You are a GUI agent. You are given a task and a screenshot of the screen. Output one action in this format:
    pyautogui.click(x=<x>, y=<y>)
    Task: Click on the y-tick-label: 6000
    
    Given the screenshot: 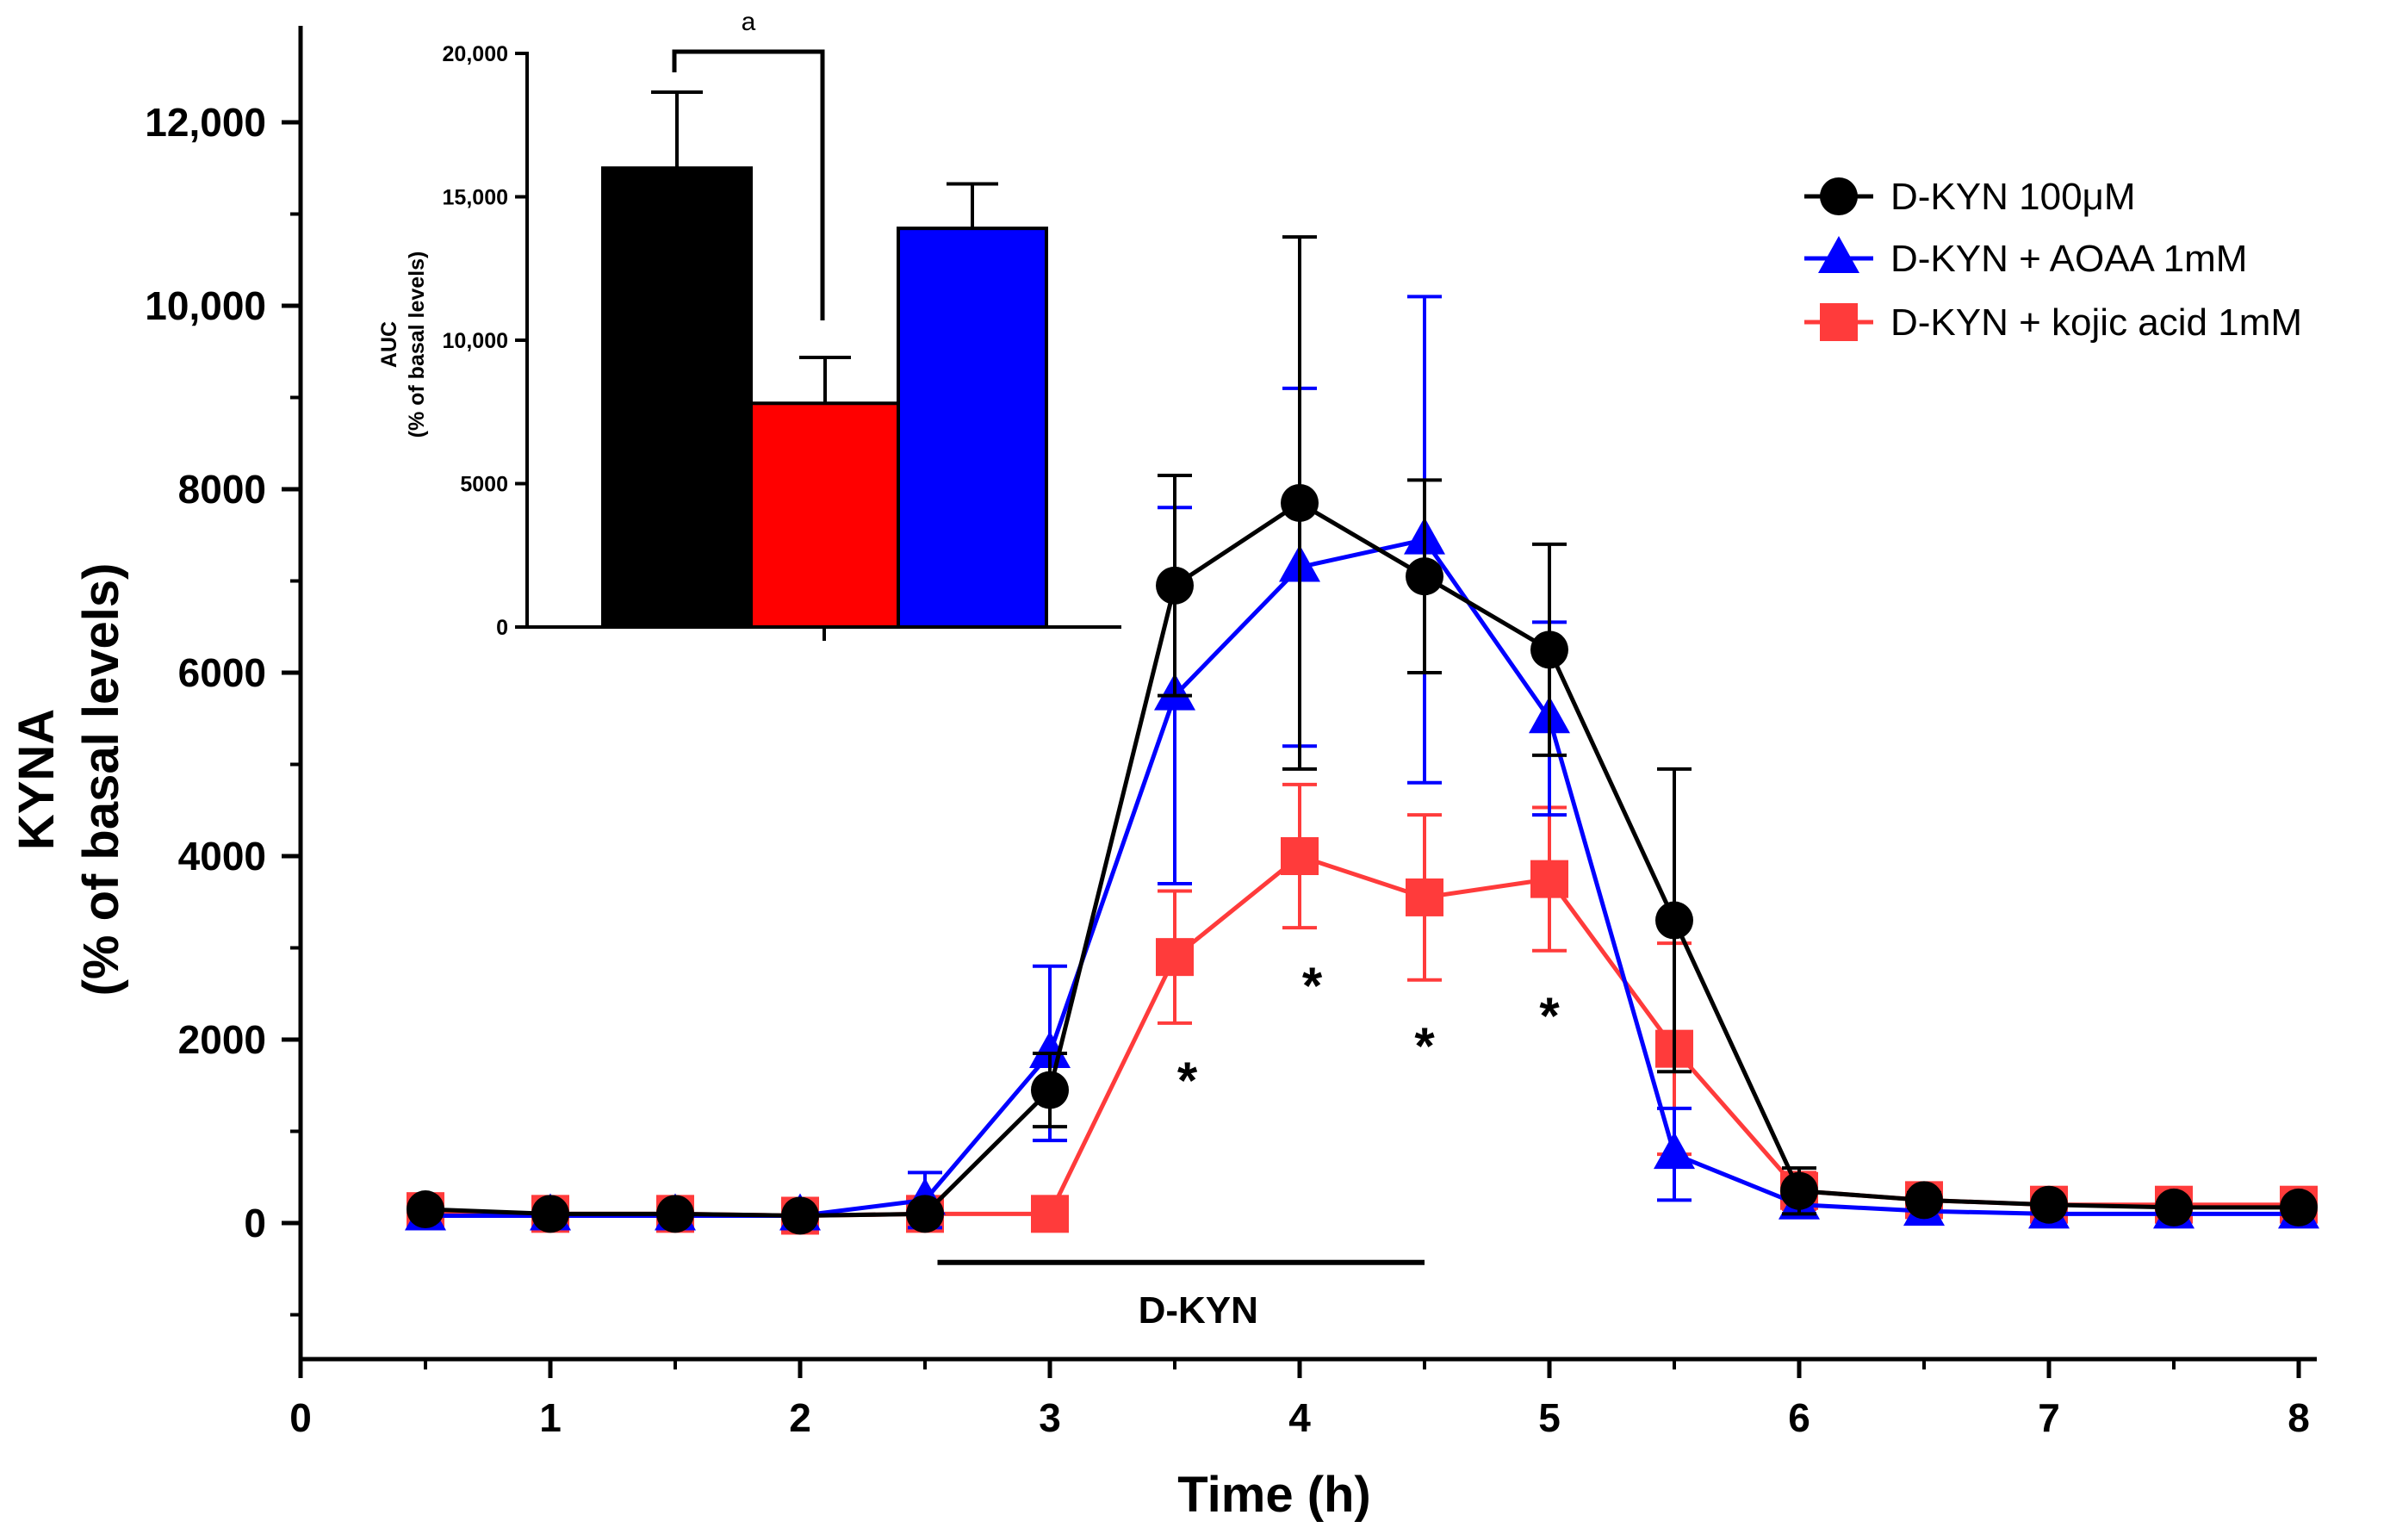 What is the action you would take?
    pyautogui.click(x=222, y=672)
    